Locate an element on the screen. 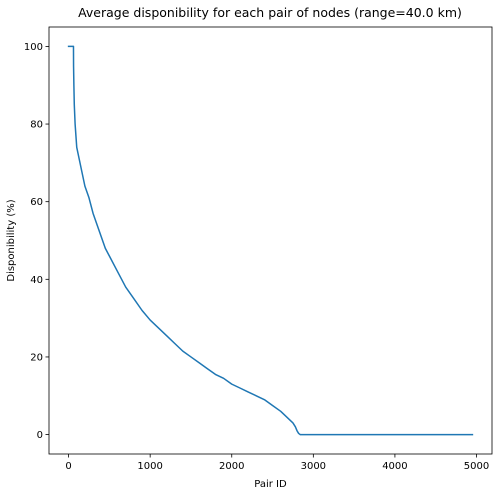 The height and width of the screenshot is (496, 500). x-tick-label: 4000 is located at coordinates (394, 466).